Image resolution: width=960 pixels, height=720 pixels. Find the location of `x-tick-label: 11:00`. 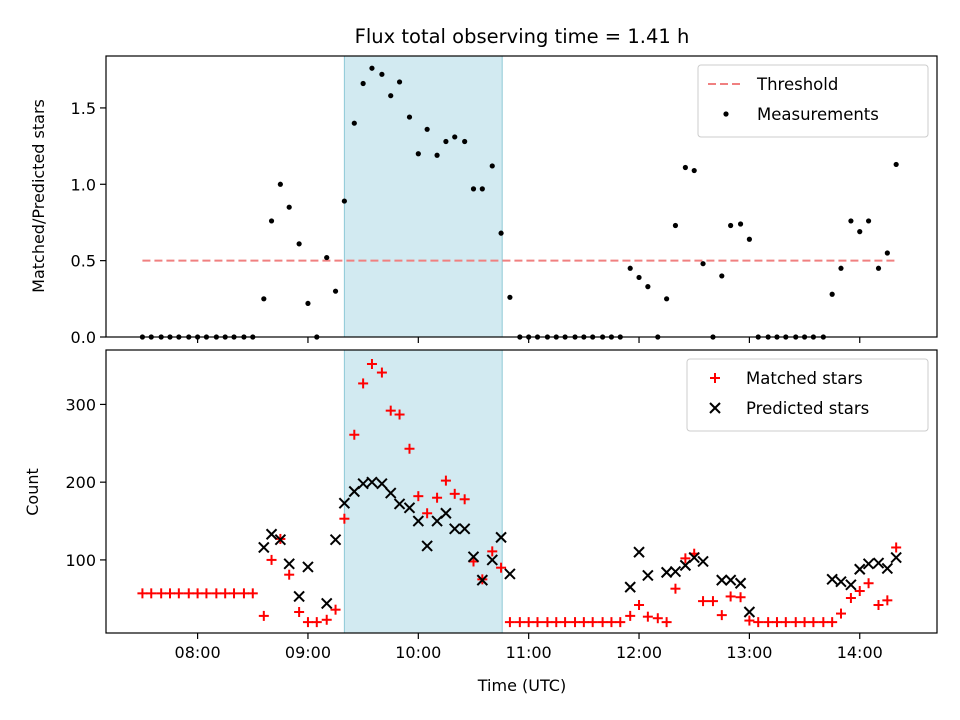

x-tick-label: 11:00 is located at coordinates (529, 652).